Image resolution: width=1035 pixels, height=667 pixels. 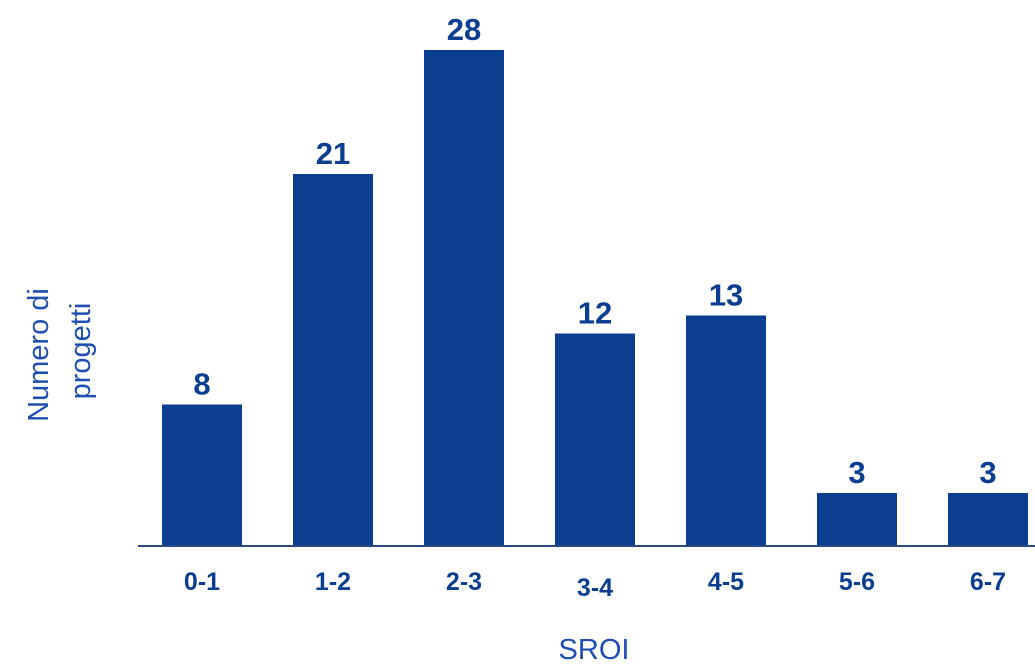 I want to click on y-axis-title-line-1: Numero di, so click(x=39, y=355).